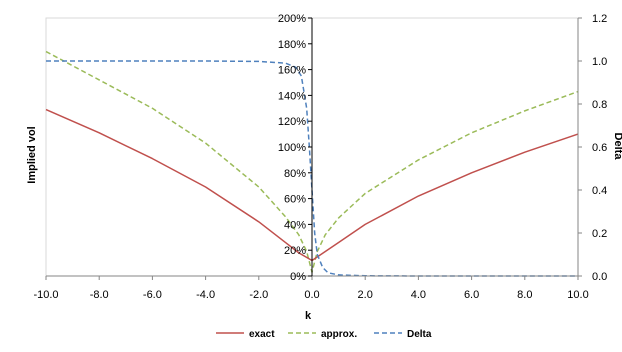  Describe the element at coordinates (292, 122) in the screenshot. I see `y-tick-label: 120%` at that location.